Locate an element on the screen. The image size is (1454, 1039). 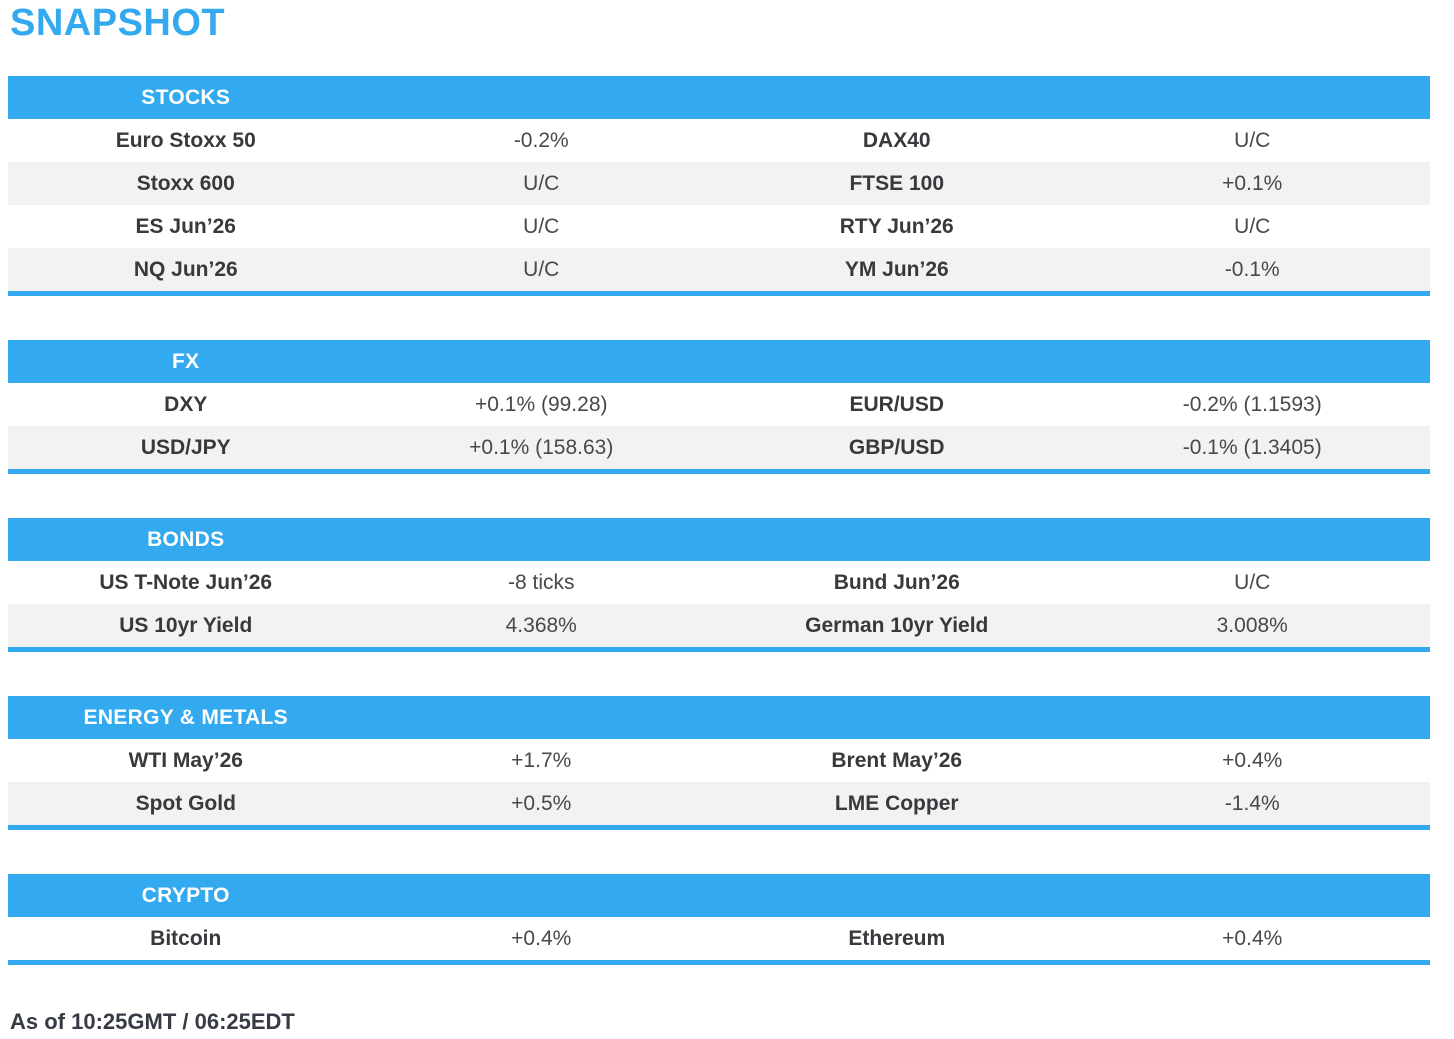
instrument-label: RTY Jun’26 is located at coordinates (896, 226).